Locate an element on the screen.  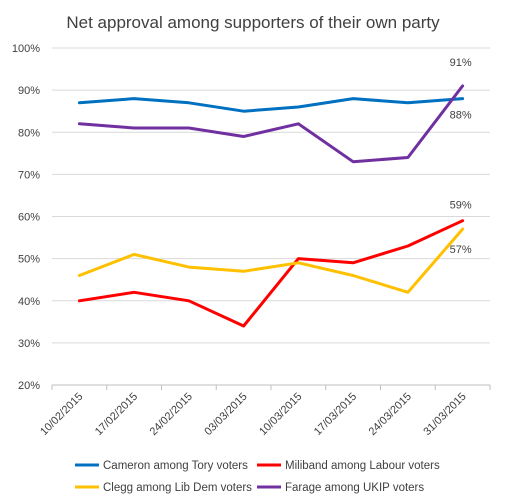
data-label: 91% is located at coordinates (461, 63).